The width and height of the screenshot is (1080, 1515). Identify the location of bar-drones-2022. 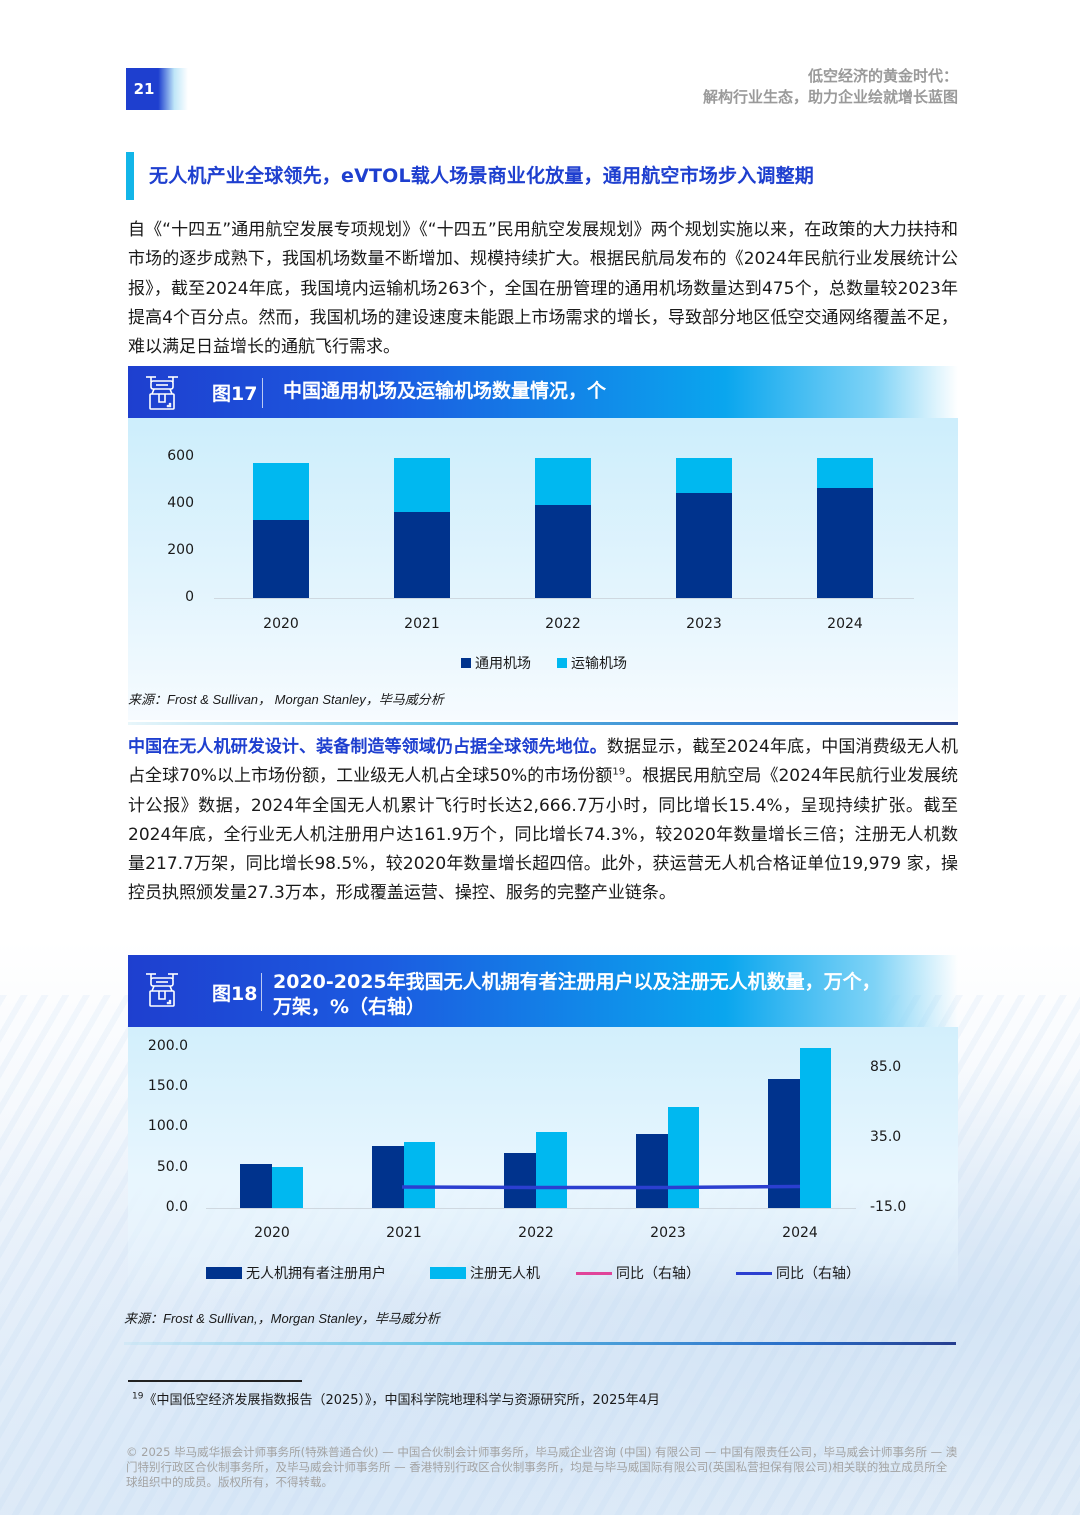
(551, 1170).